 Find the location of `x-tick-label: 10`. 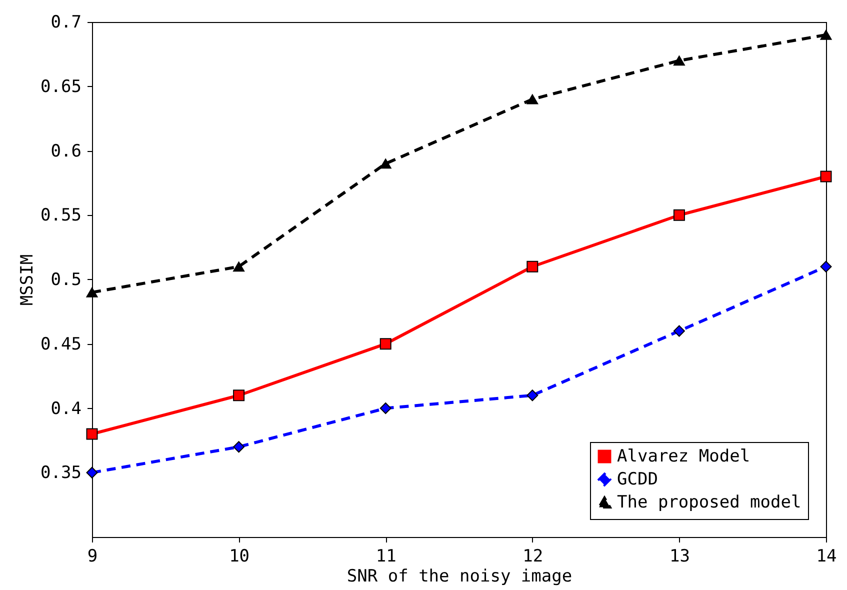

x-tick-label: 10 is located at coordinates (239, 556).